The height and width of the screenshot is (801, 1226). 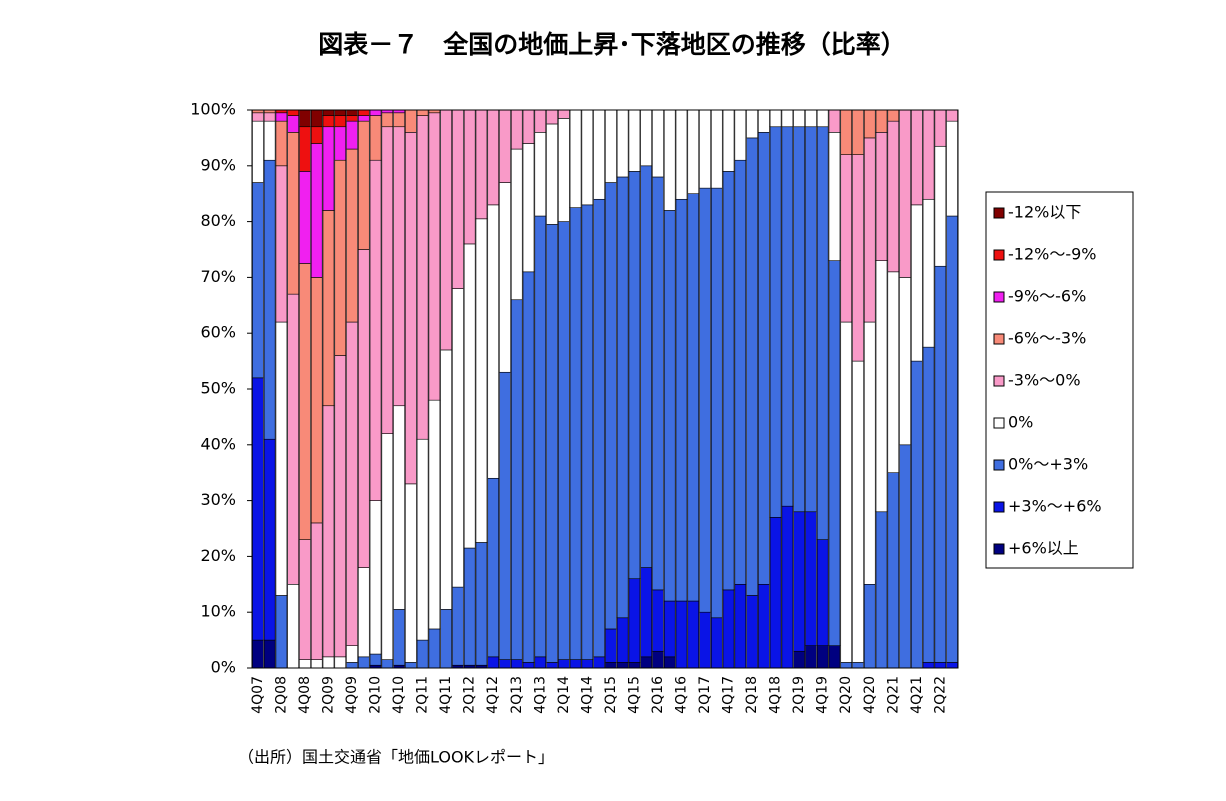 What do you see at coordinates (258, 695) in the screenshot?
I see `x-tick-label: 4Q07` at bounding box center [258, 695].